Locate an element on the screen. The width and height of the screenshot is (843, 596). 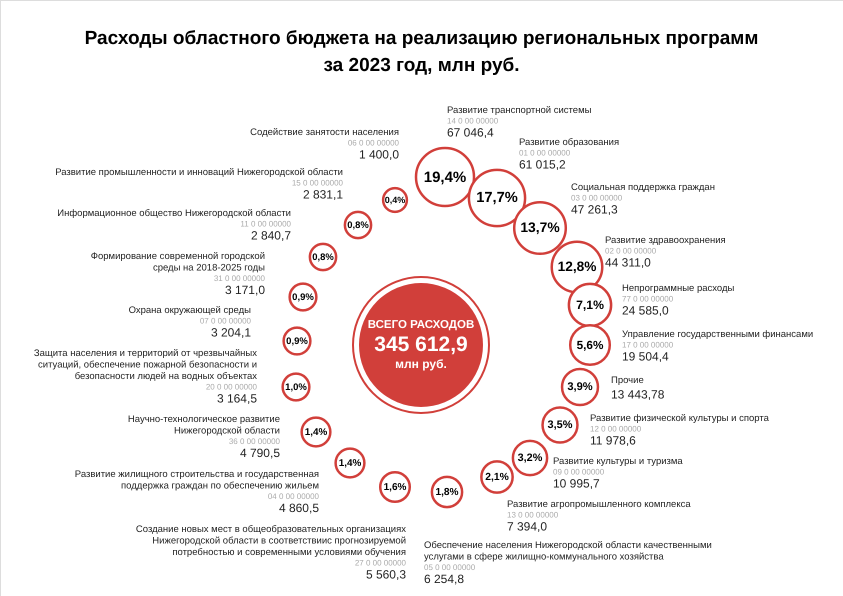
text: 17 0 00 00000 is located at coordinates (648, 345).